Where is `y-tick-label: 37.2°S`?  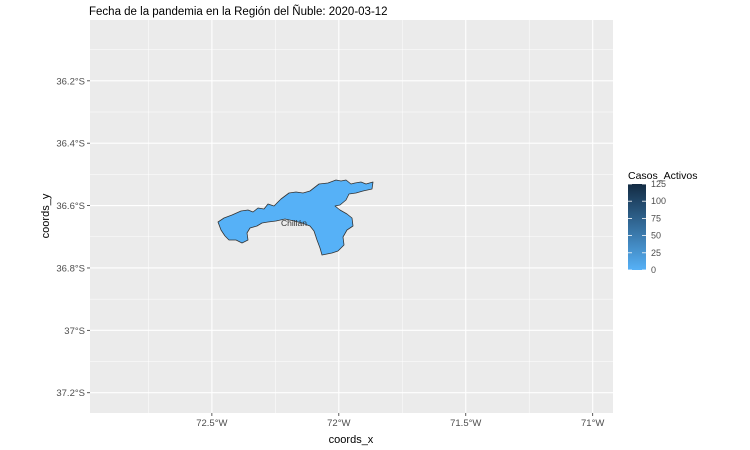 y-tick-label: 37.2°S is located at coordinates (70, 393).